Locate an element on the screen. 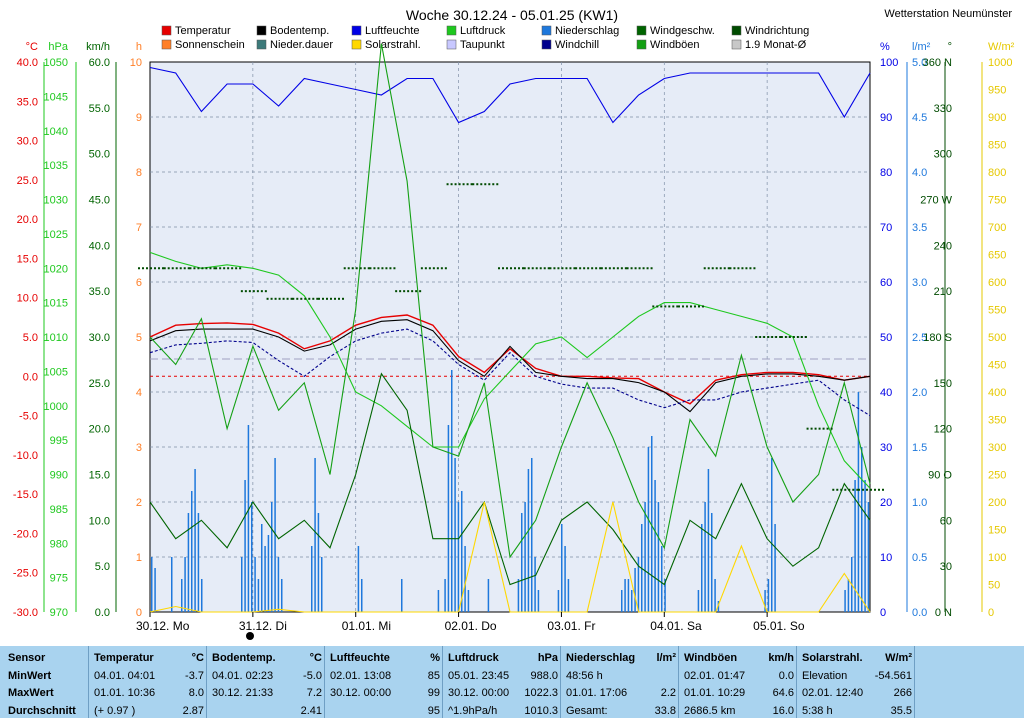 Image resolution: width=1024 pixels, height=720 pixels. legend-label: Taupunkt is located at coordinates (482, 45).